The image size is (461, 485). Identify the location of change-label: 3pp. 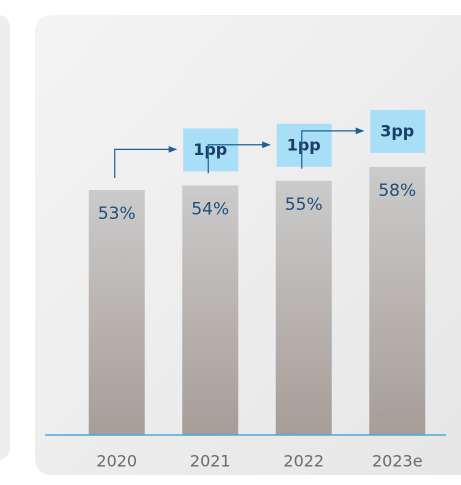
(397, 130).